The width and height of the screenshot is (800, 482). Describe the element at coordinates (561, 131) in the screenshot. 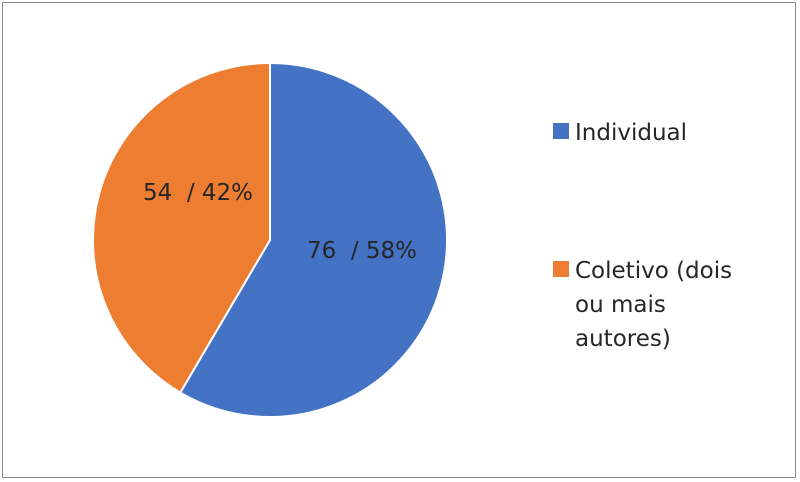

I see `legend-swatch-individual` at that location.